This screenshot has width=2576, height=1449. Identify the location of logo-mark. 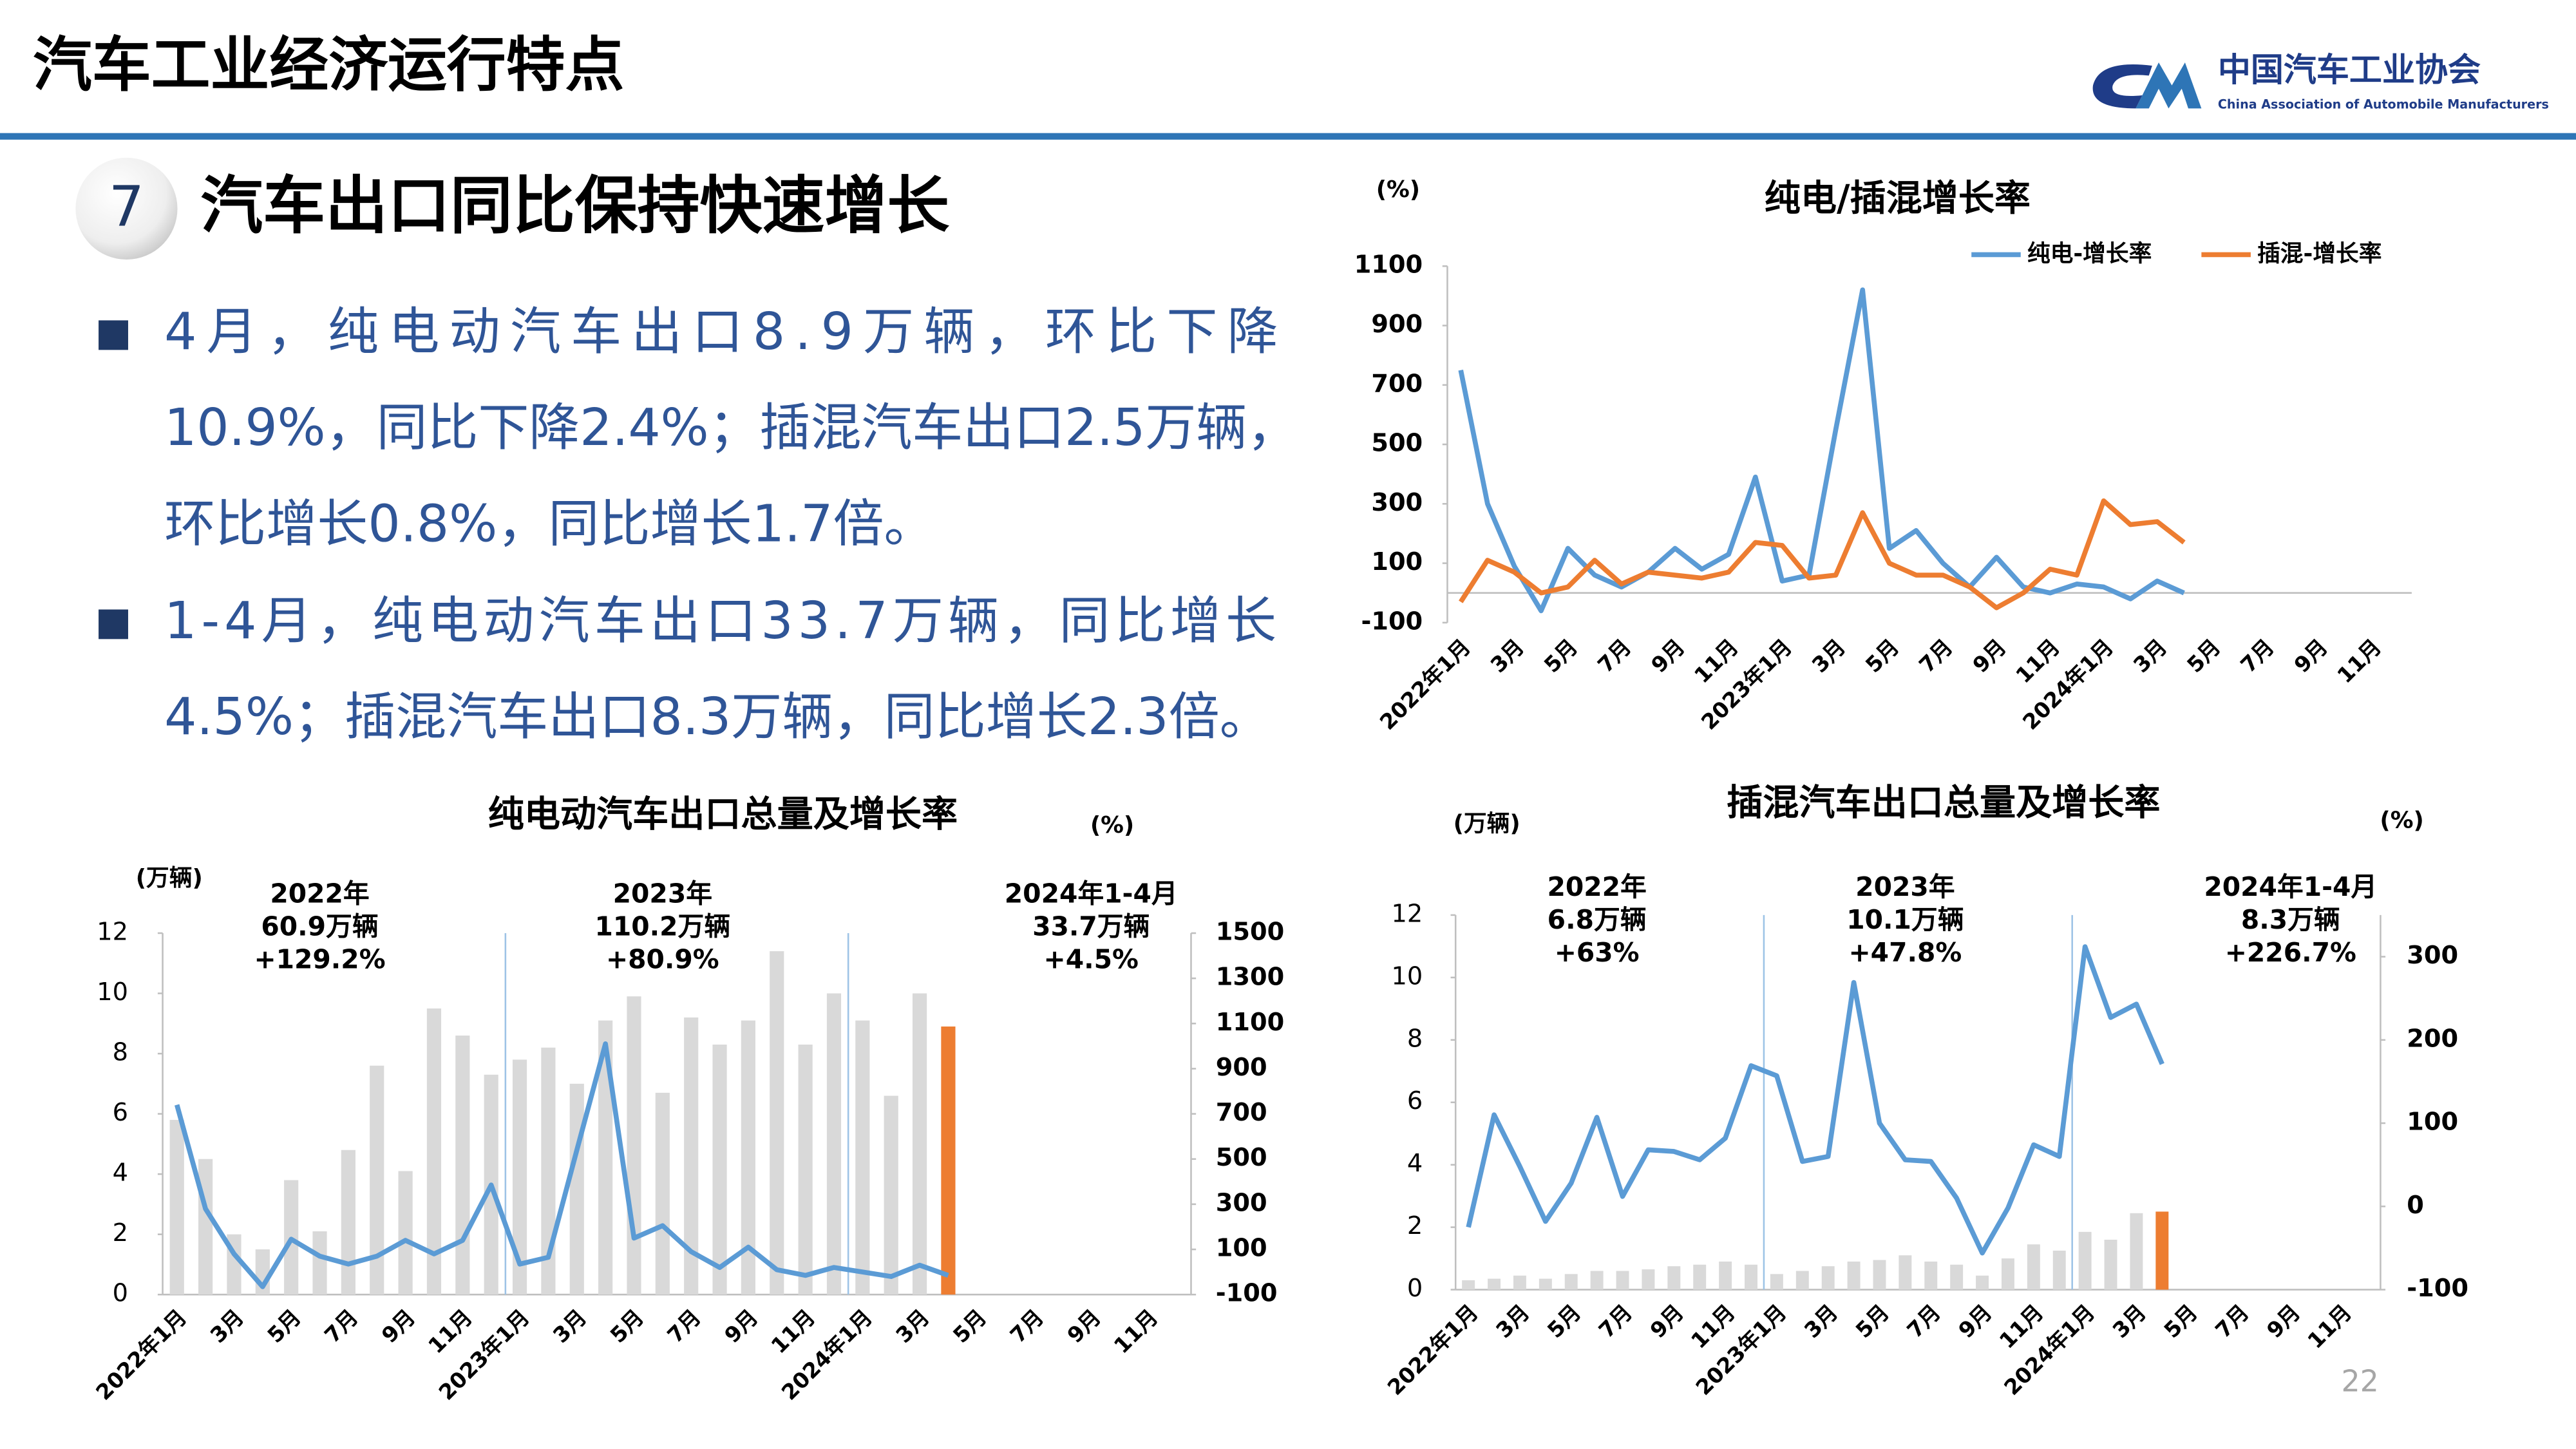
(2147, 85).